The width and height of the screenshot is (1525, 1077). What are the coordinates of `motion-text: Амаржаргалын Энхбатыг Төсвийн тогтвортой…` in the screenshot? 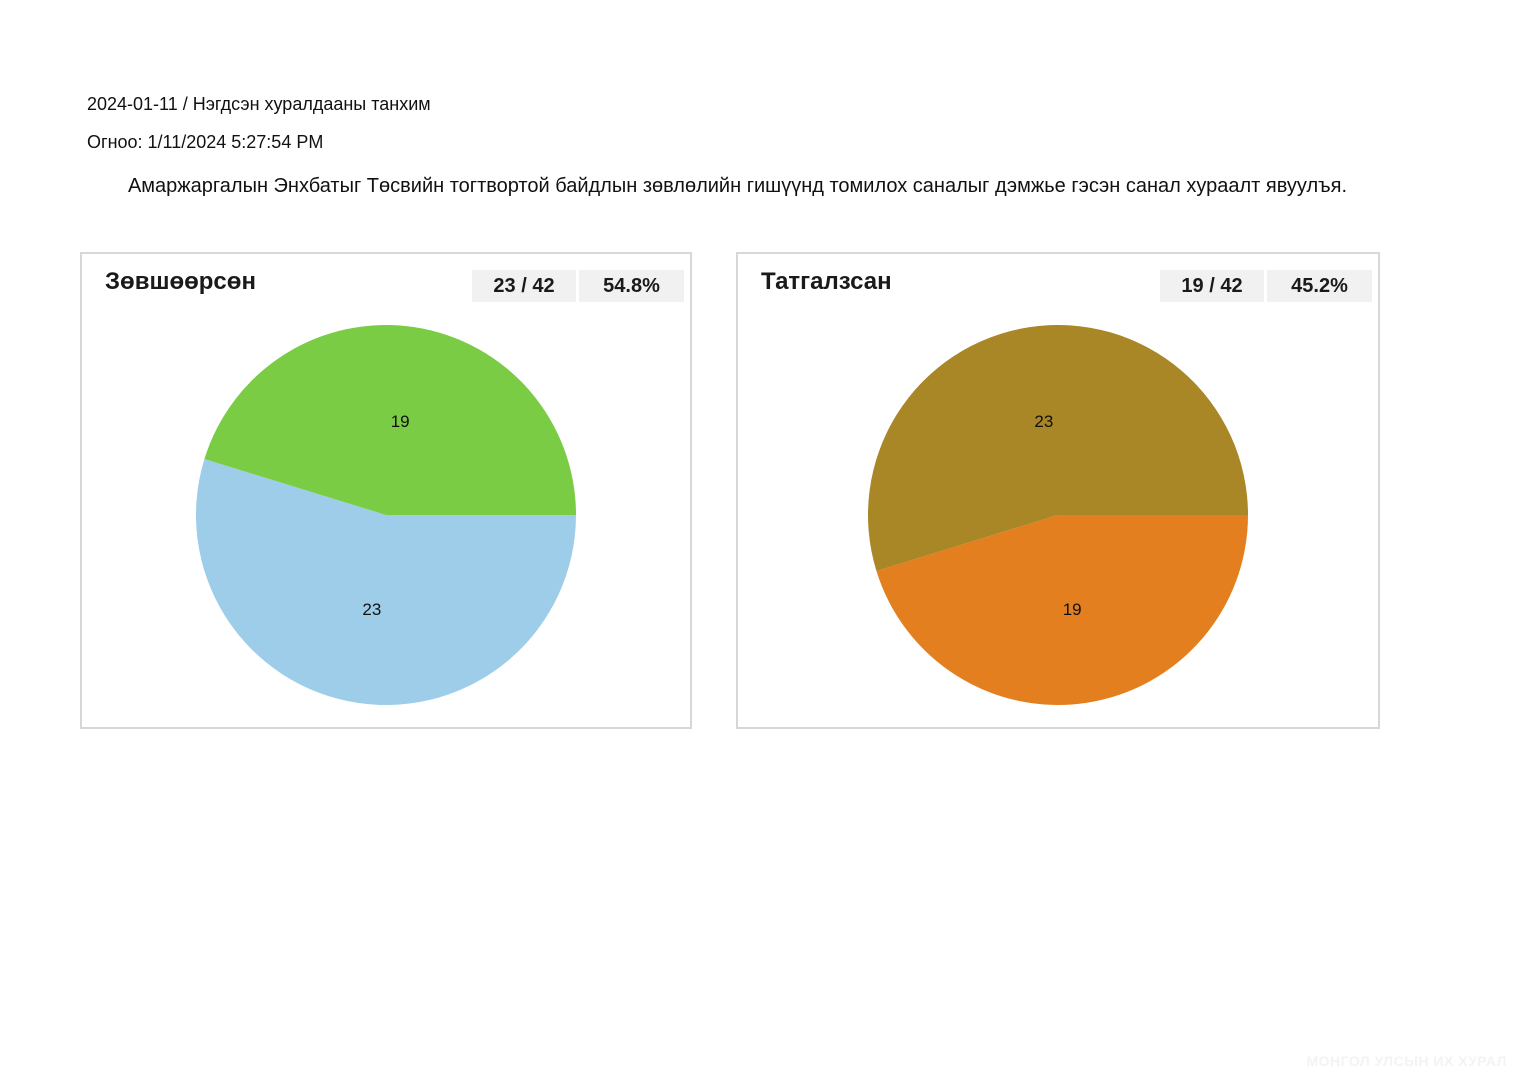 It's located at (737, 186).